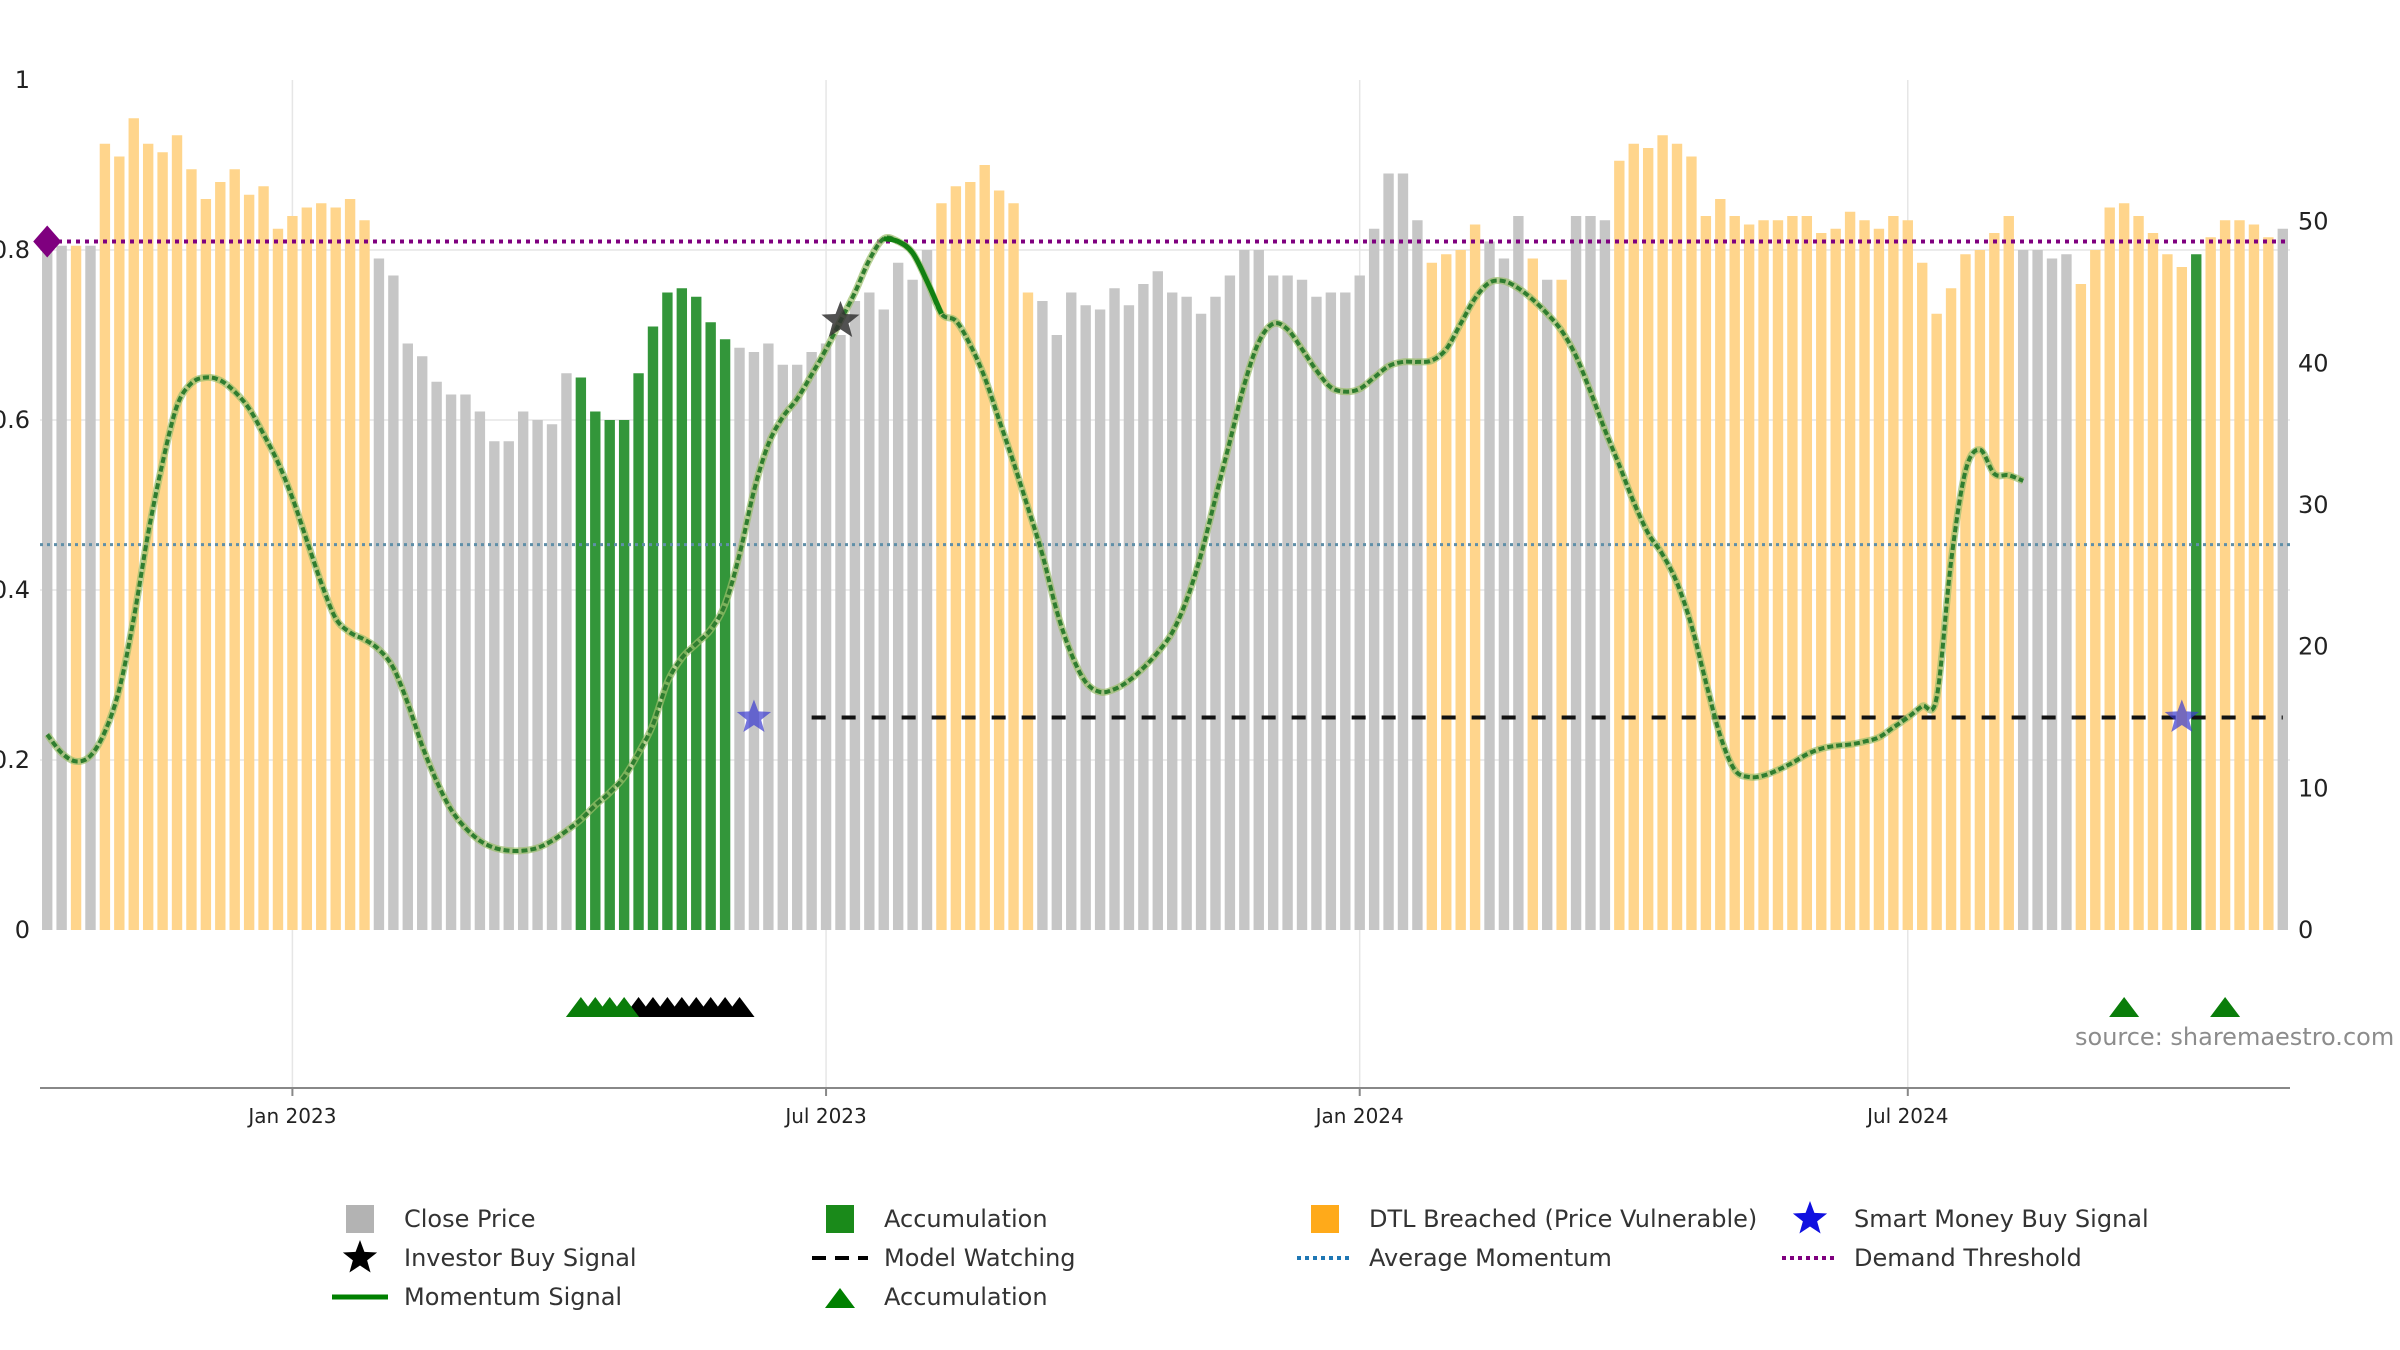  What do you see at coordinates (22, 80) in the screenshot?
I see `left-tick-label: 1` at bounding box center [22, 80].